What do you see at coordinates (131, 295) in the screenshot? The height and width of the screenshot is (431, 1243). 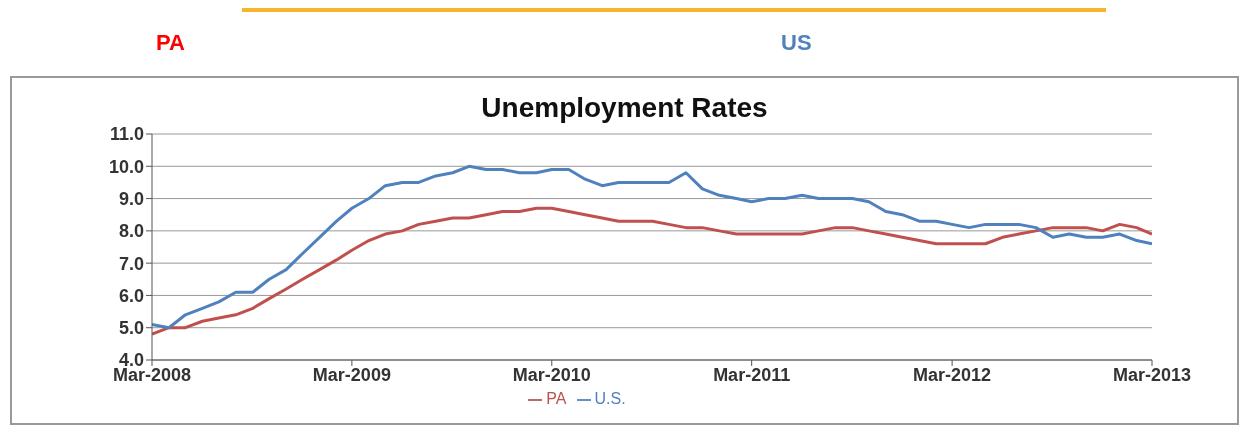 I see `y-tick-label: 6.0` at bounding box center [131, 295].